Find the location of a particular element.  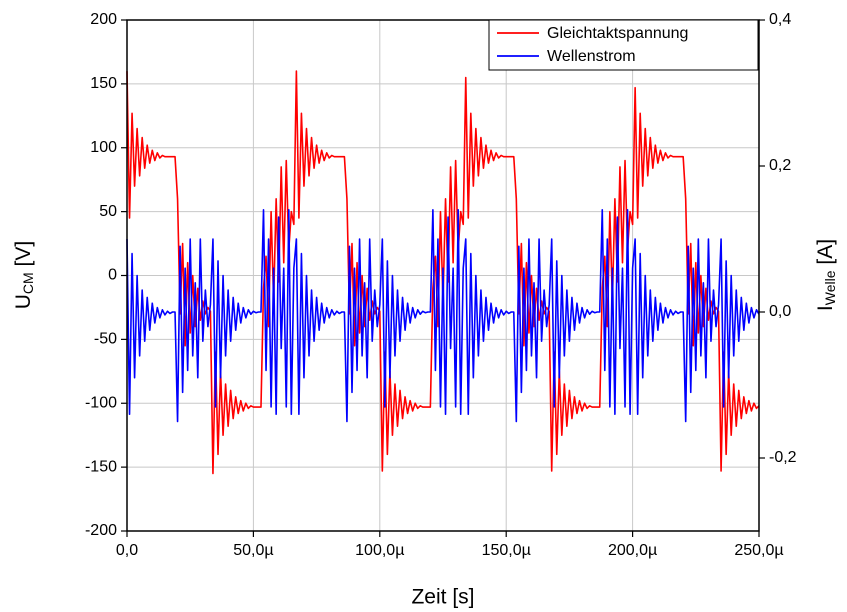

y-tick-label: 50 is located at coordinates (108, 211).